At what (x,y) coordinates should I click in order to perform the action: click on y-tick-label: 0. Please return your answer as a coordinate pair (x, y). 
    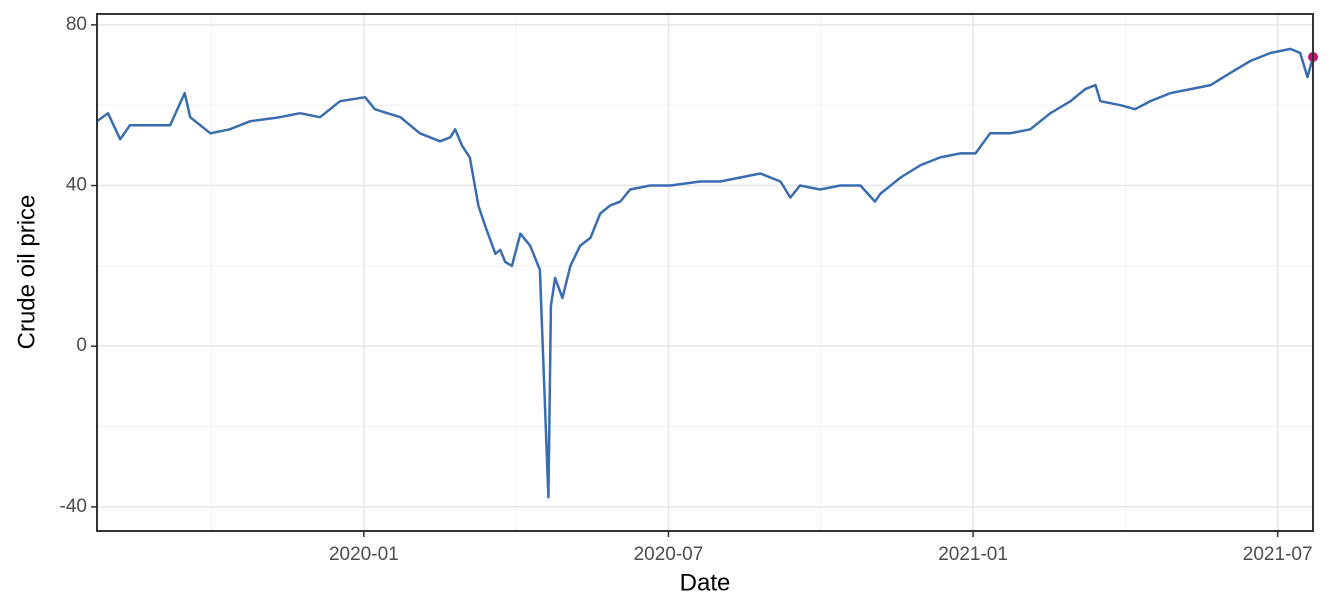
    Looking at the image, I should click on (81, 345).